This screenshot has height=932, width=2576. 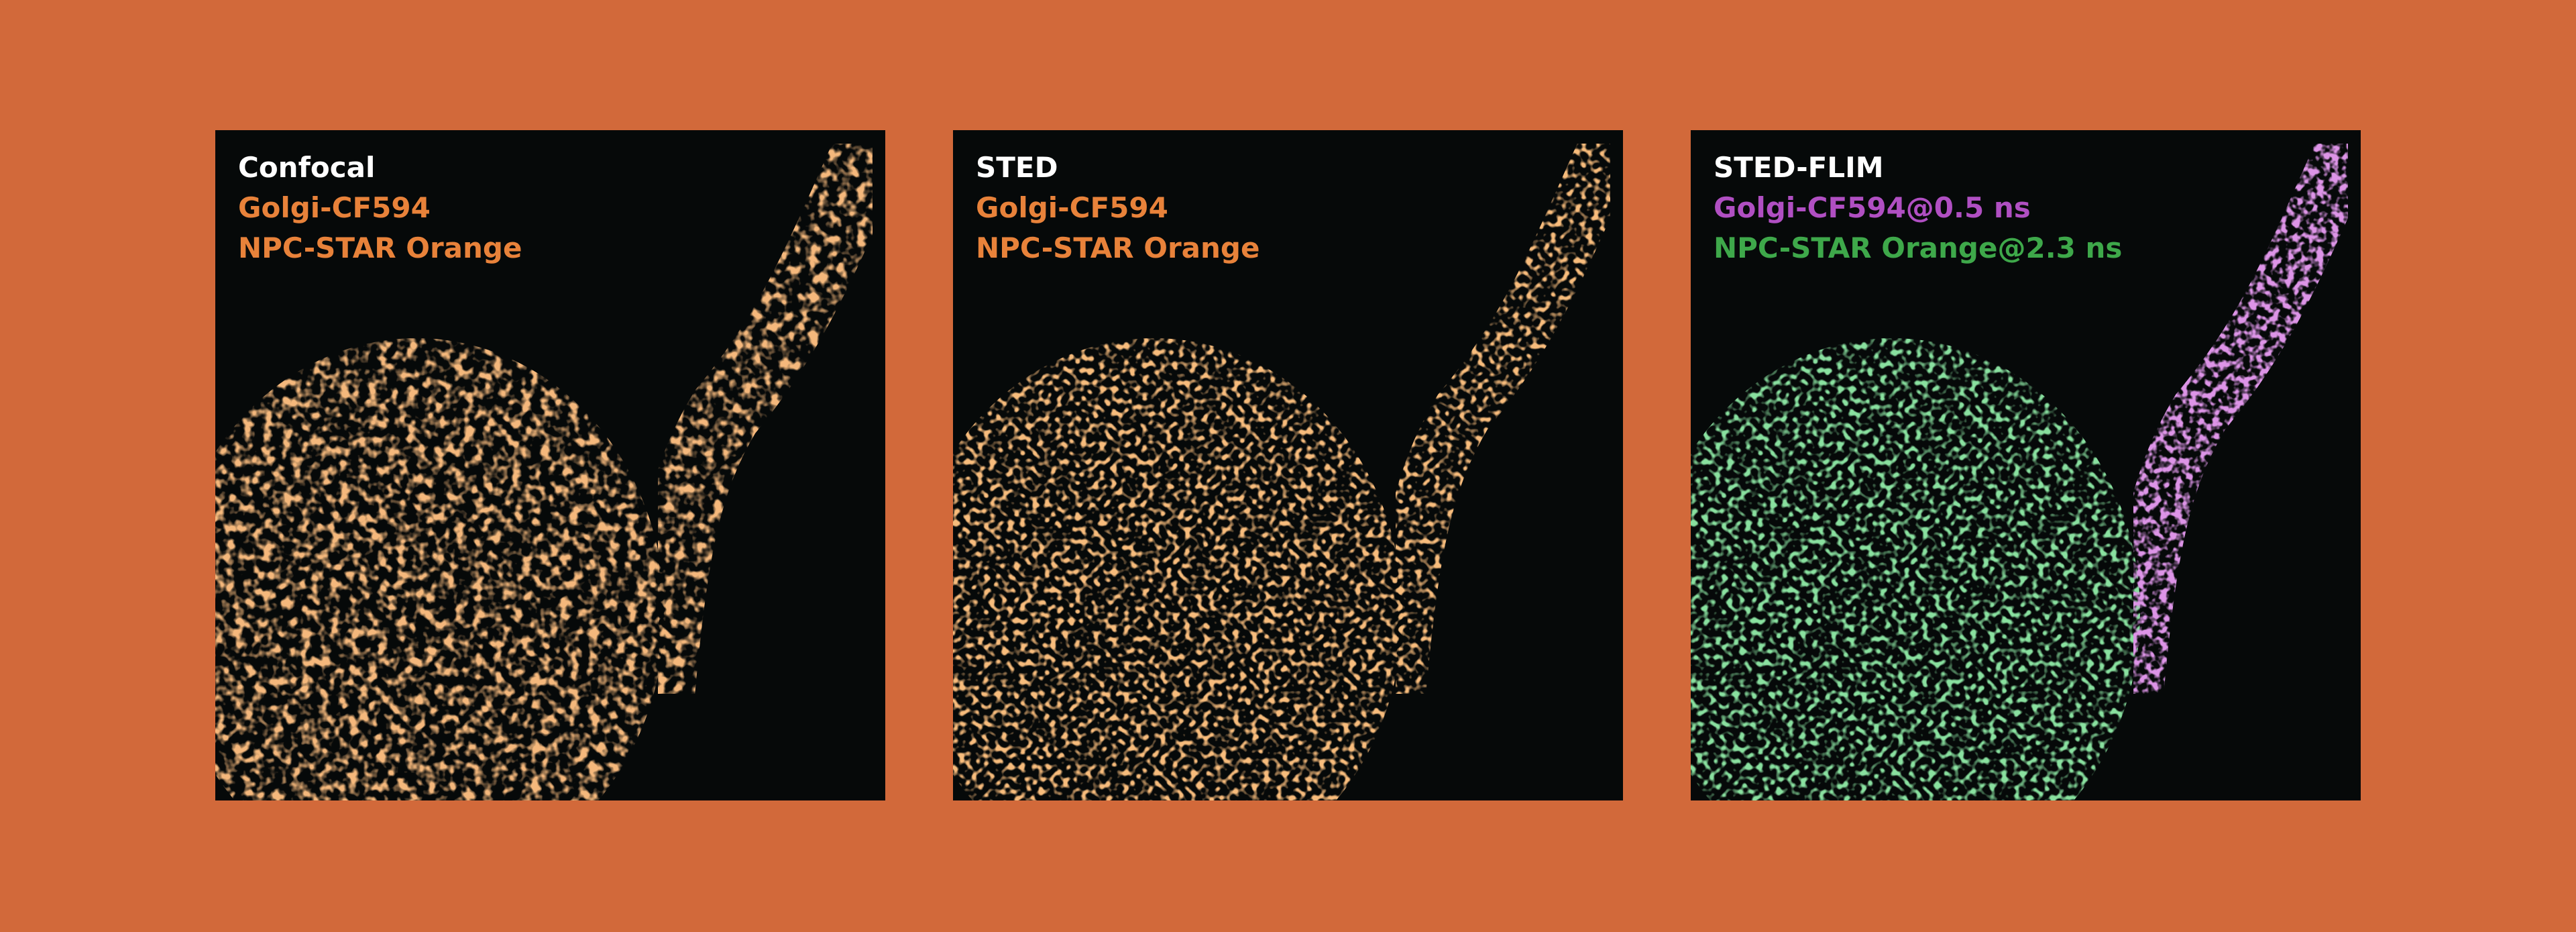 What do you see at coordinates (1799, 167) in the screenshot?
I see `panel-title: STED-FLIM` at bounding box center [1799, 167].